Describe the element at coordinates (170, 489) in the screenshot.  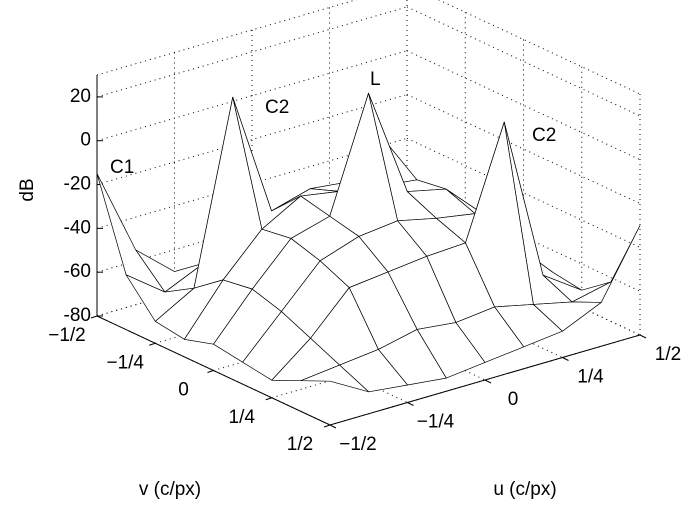
I see `y-axis-label: v (c/px)` at that location.